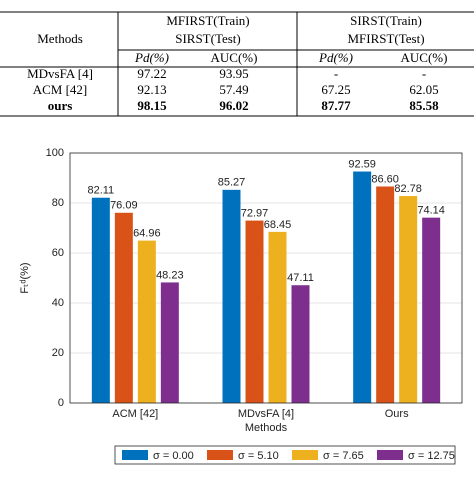  Describe the element at coordinates (60, 73) in the screenshot. I see `table-cell: MDvsFA [4]` at that location.